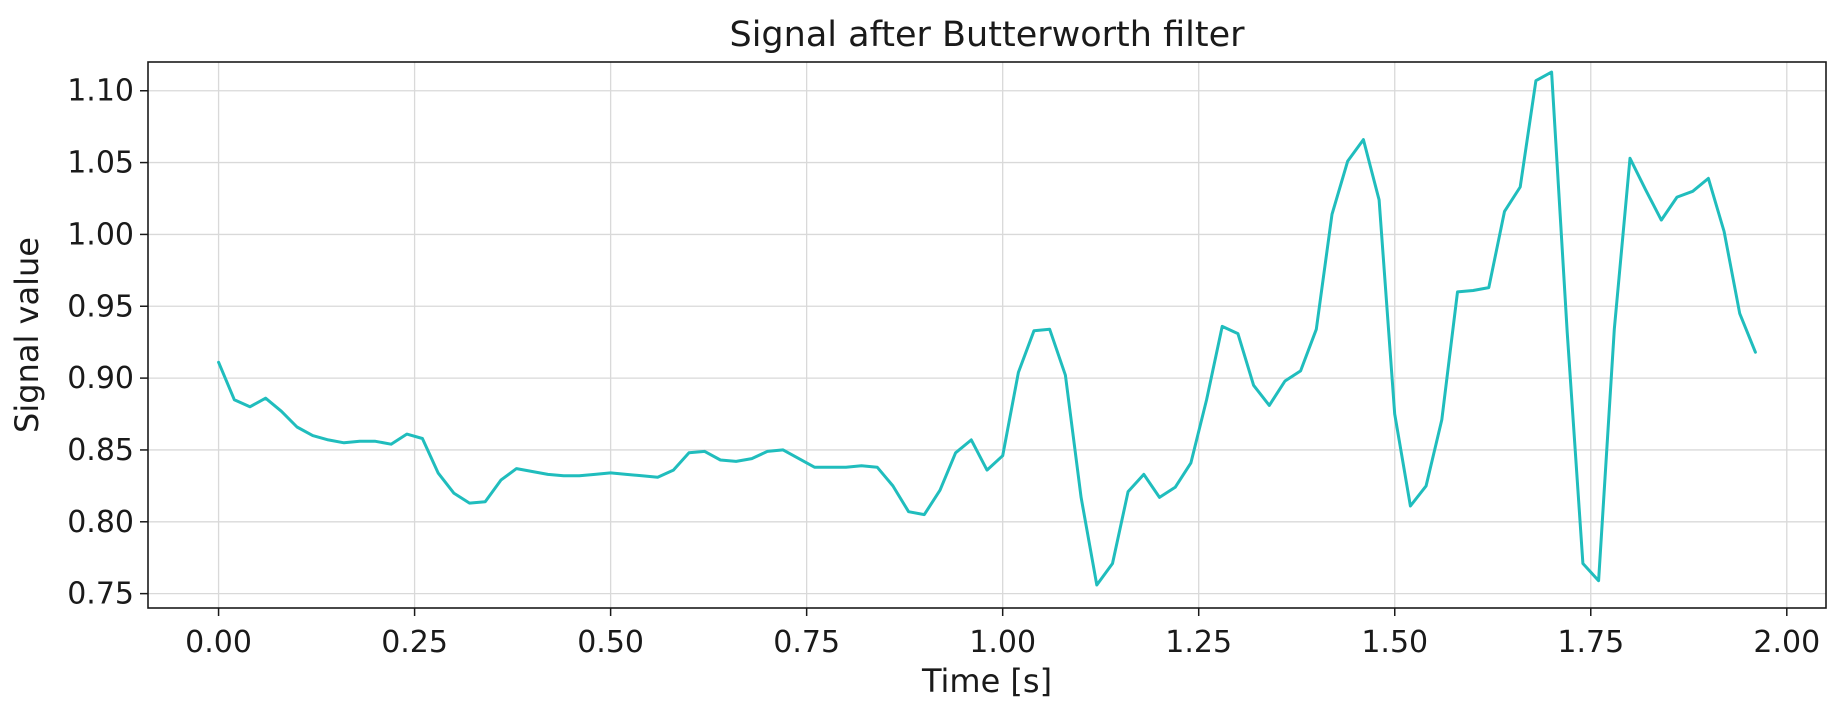 The image size is (1840, 716). I want to click on x-tick-label: 0.50, so click(610, 642).